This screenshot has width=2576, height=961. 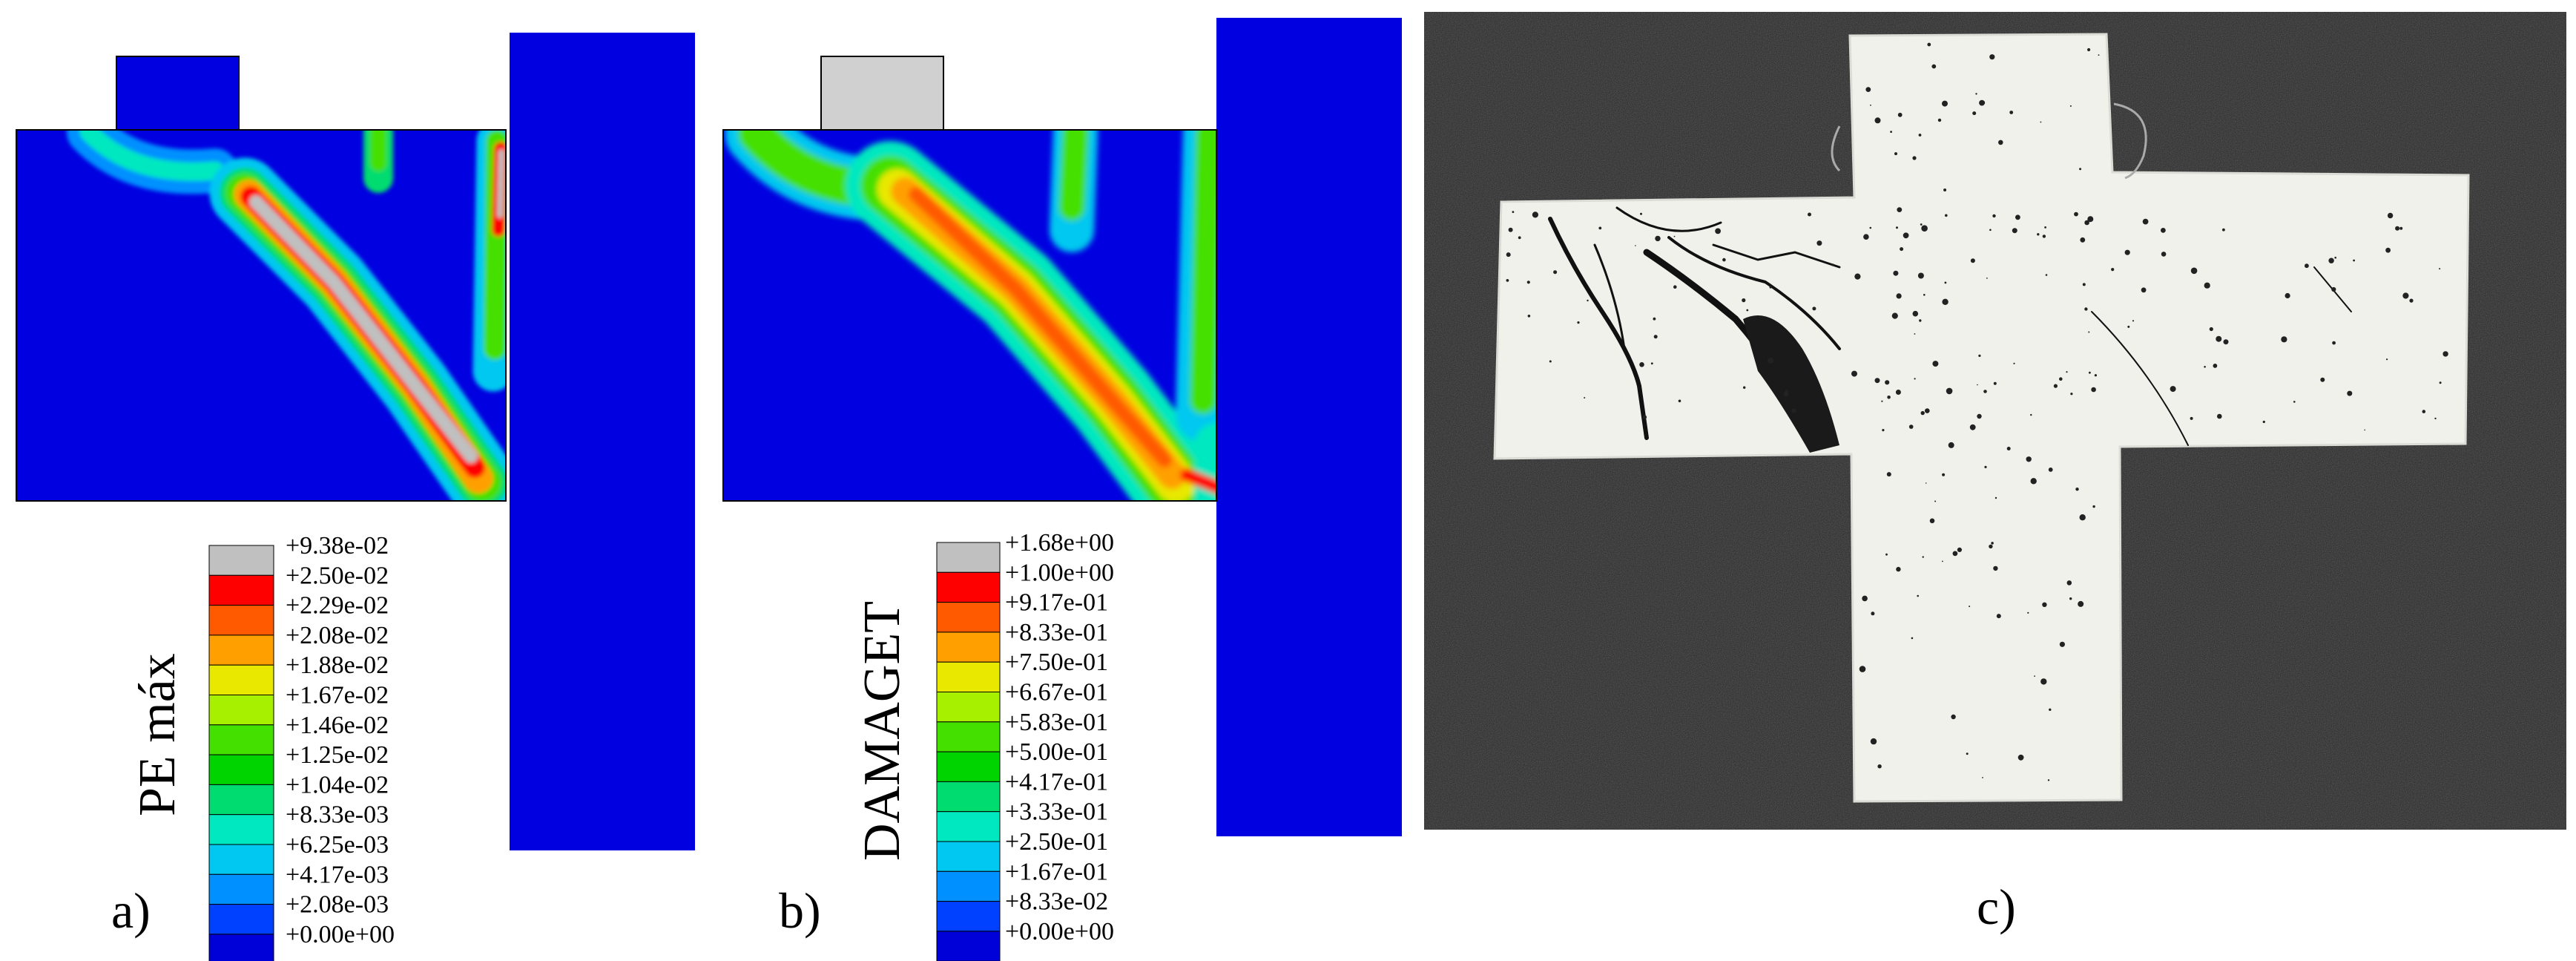 What do you see at coordinates (1056, 842) in the screenshot?
I see `legend-value: +2.50e-01` at bounding box center [1056, 842].